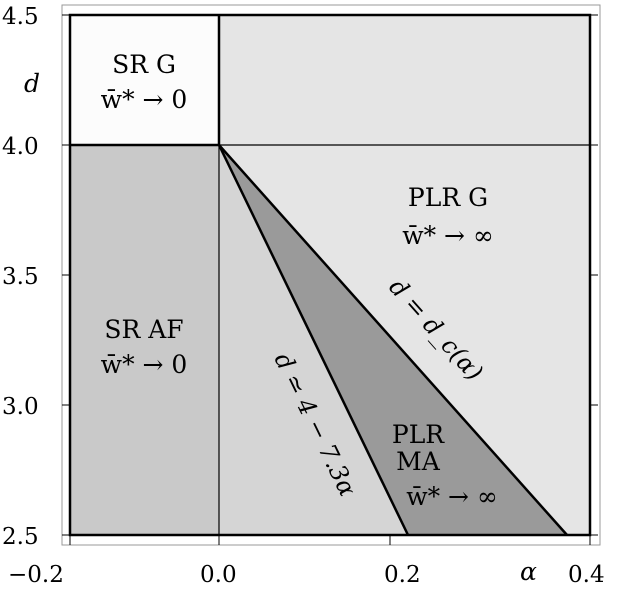  What do you see at coordinates (452, 496) in the screenshot?
I see `label-plr-ma-line3: w̄* → ∞` at bounding box center [452, 496].